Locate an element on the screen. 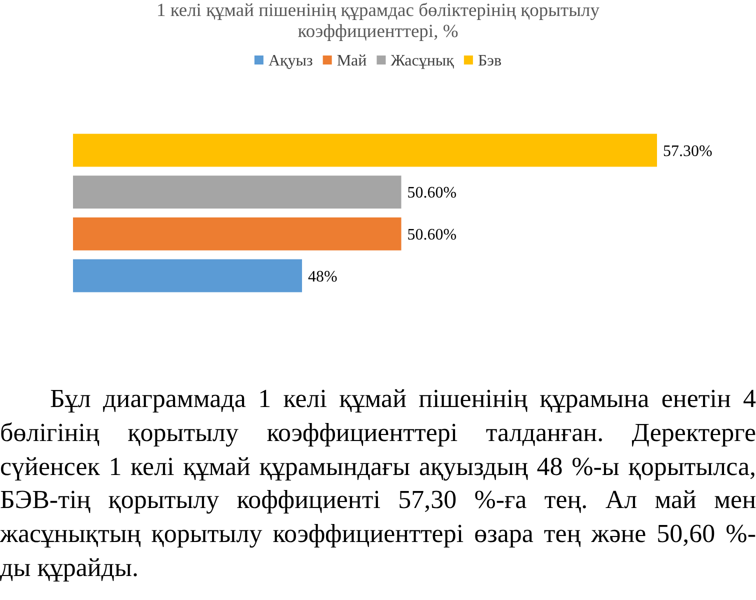 The image size is (756, 600). legend-label: Ақуыз is located at coordinates (290, 61).